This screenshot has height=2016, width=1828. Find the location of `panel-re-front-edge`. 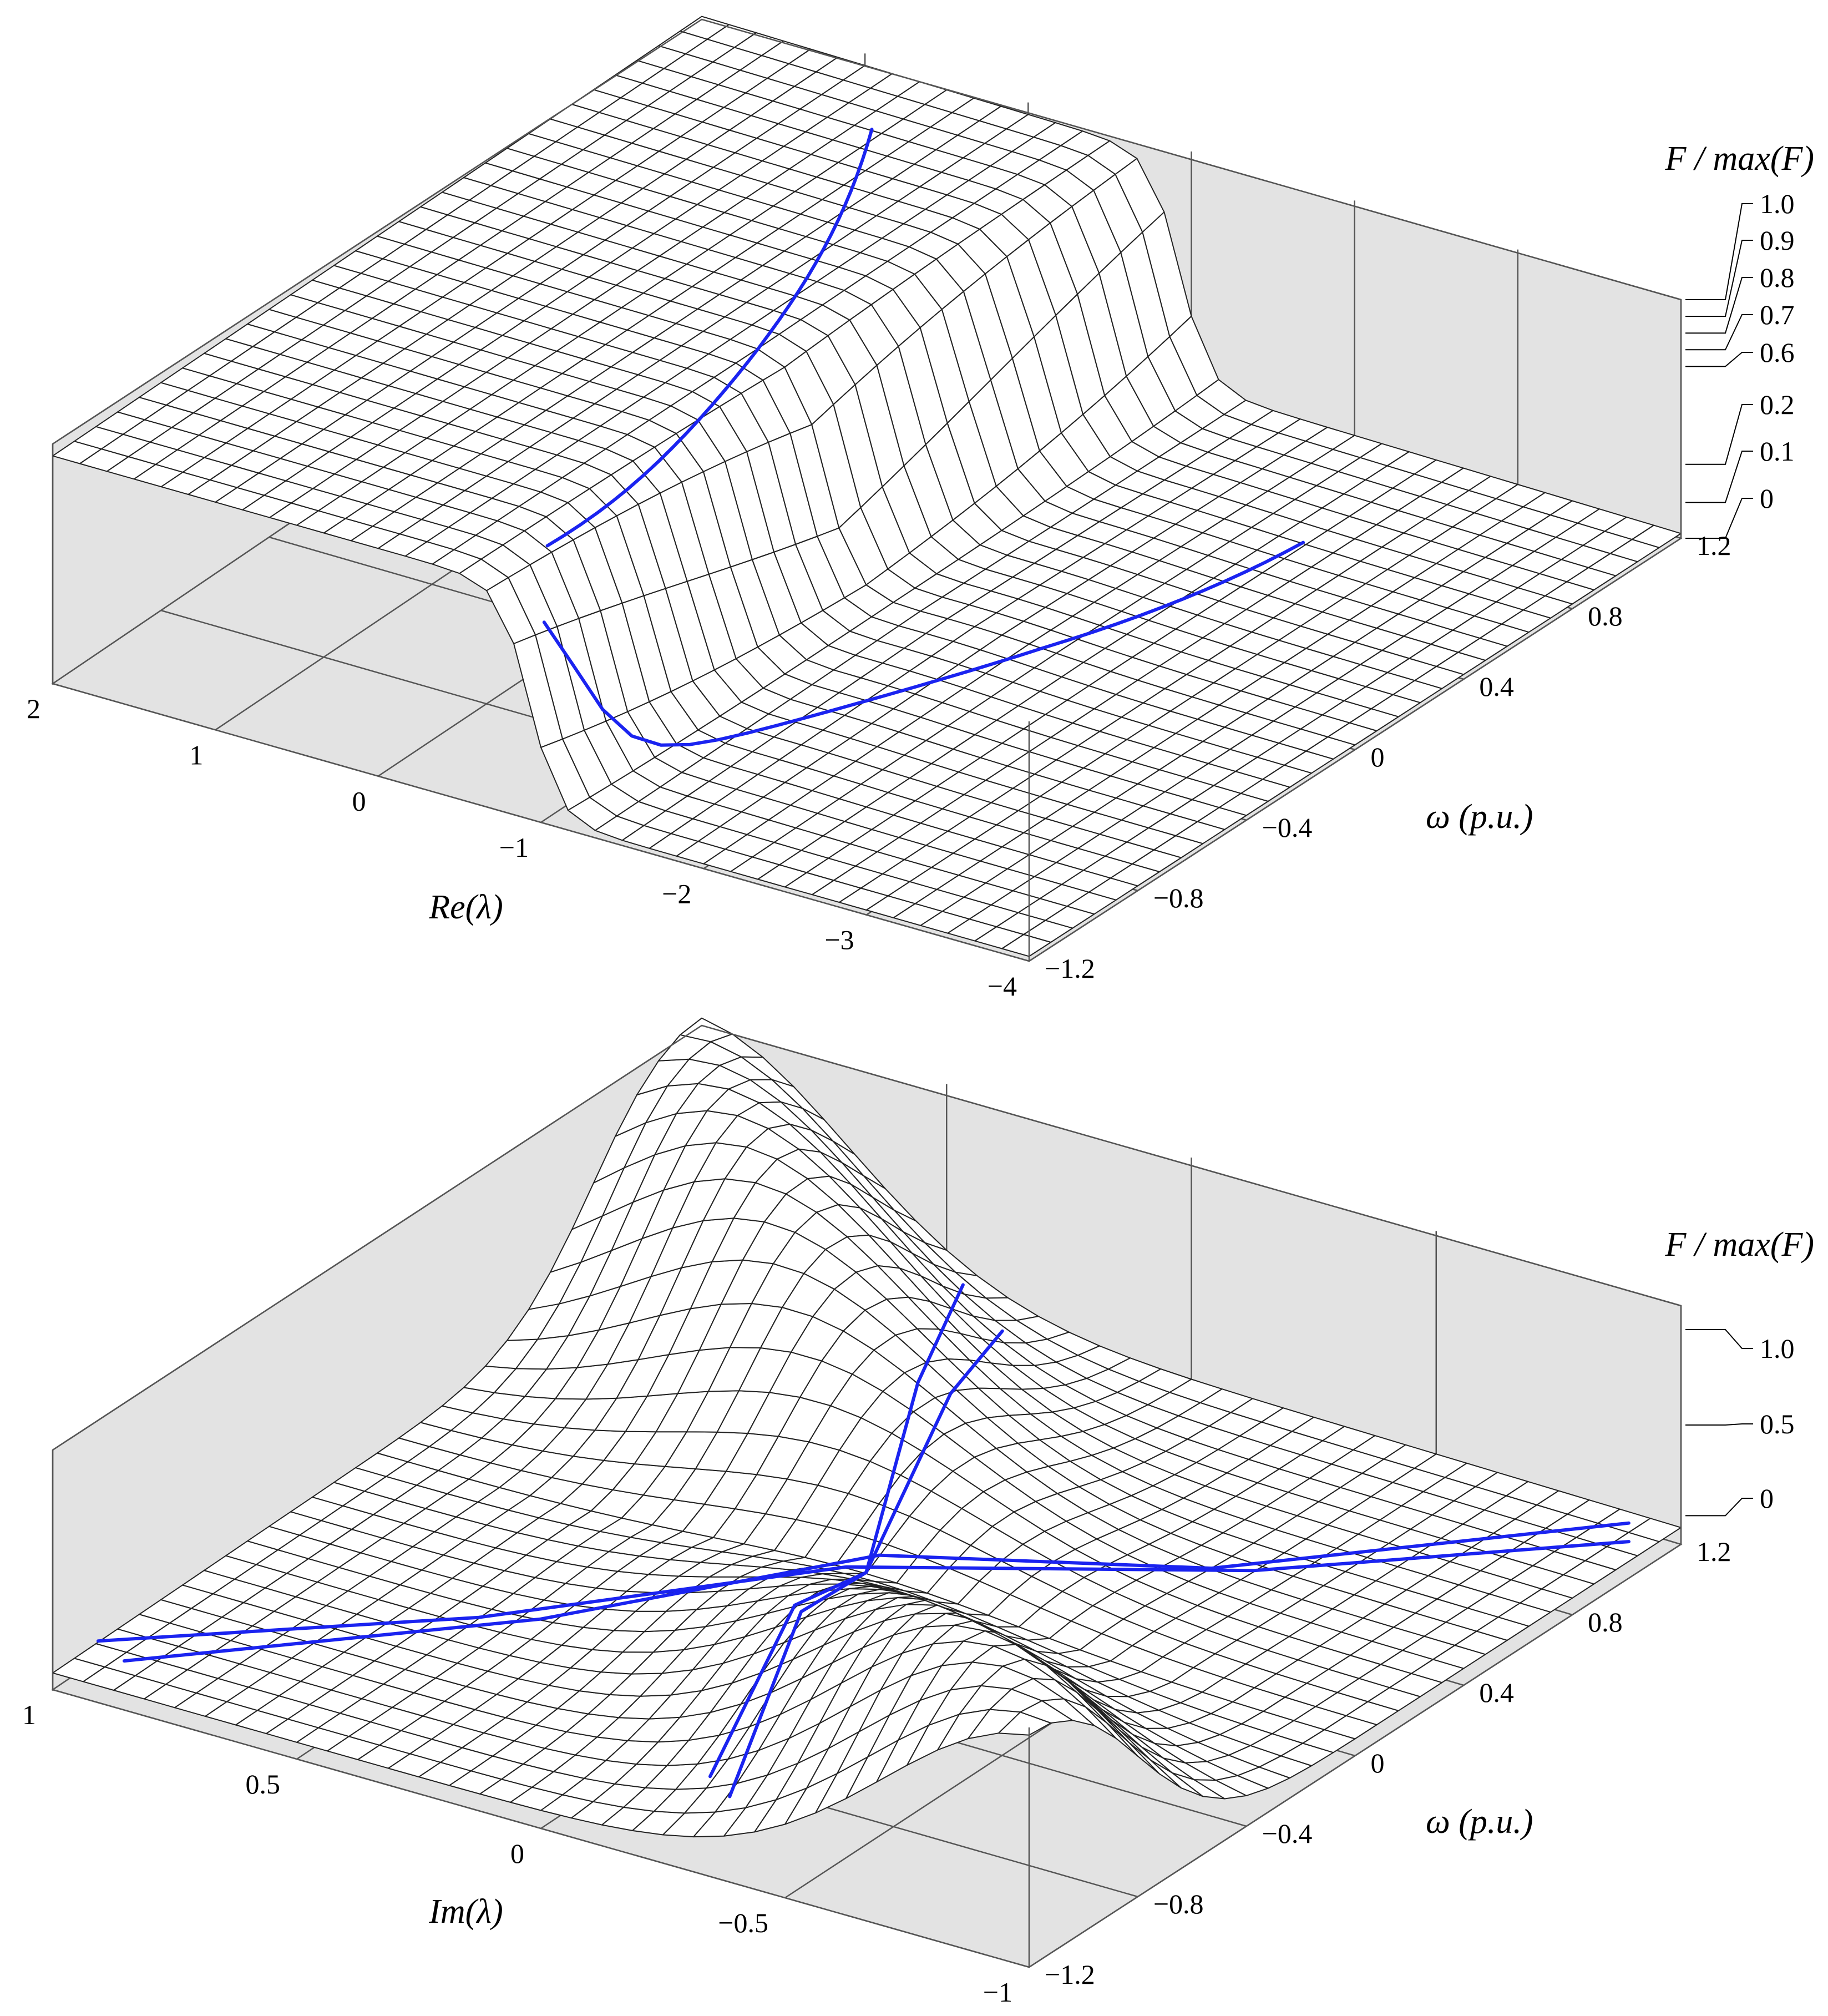

panel-re-front-edge is located at coordinates (541, 703).